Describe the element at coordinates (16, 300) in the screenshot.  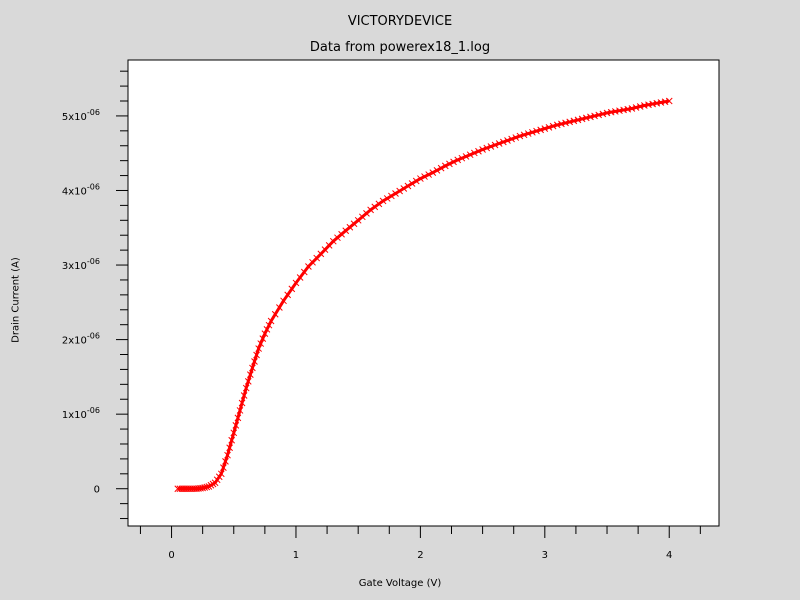
I see `y-axis-label: Drain Current (A)` at that location.